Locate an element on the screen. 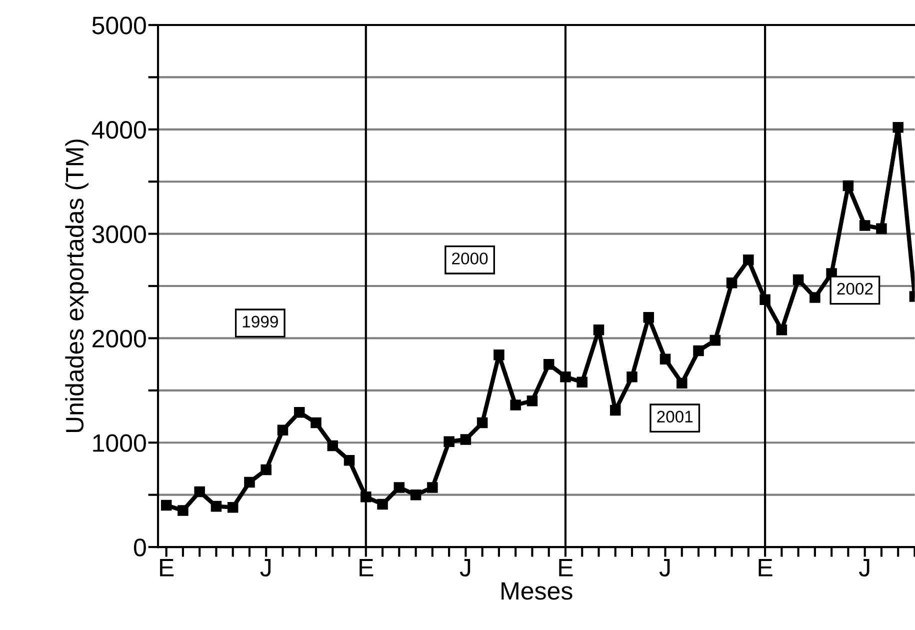 The height and width of the screenshot is (630, 915). y-tick-label: 4000 is located at coordinates (119, 130).